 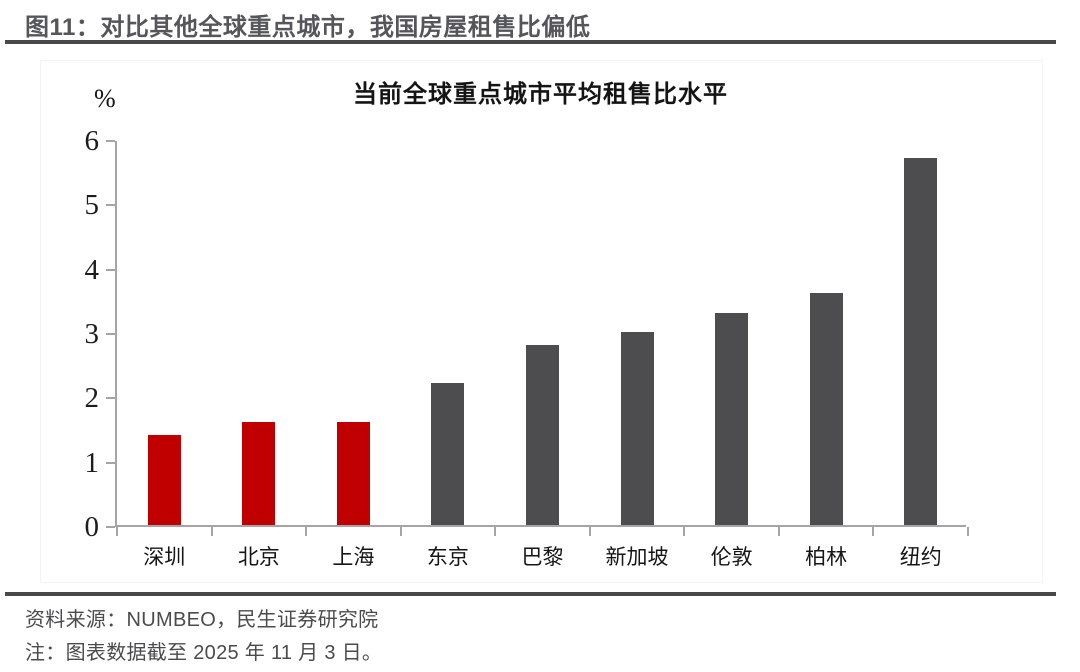 What do you see at coordinates (202, 620) in the screenshot?
I see `data-source-text: 资料来源：NUMBEO，民生证券研究院` at bounding box center [202, 620].